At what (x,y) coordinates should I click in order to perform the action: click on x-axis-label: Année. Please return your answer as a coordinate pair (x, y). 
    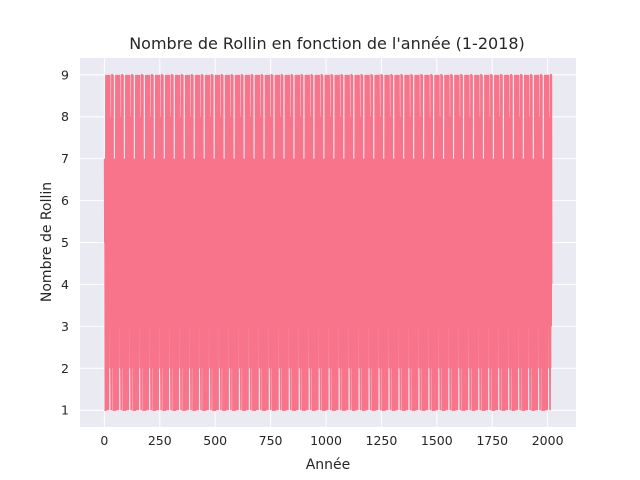
    Looking at the image, I should click on (328, 465).